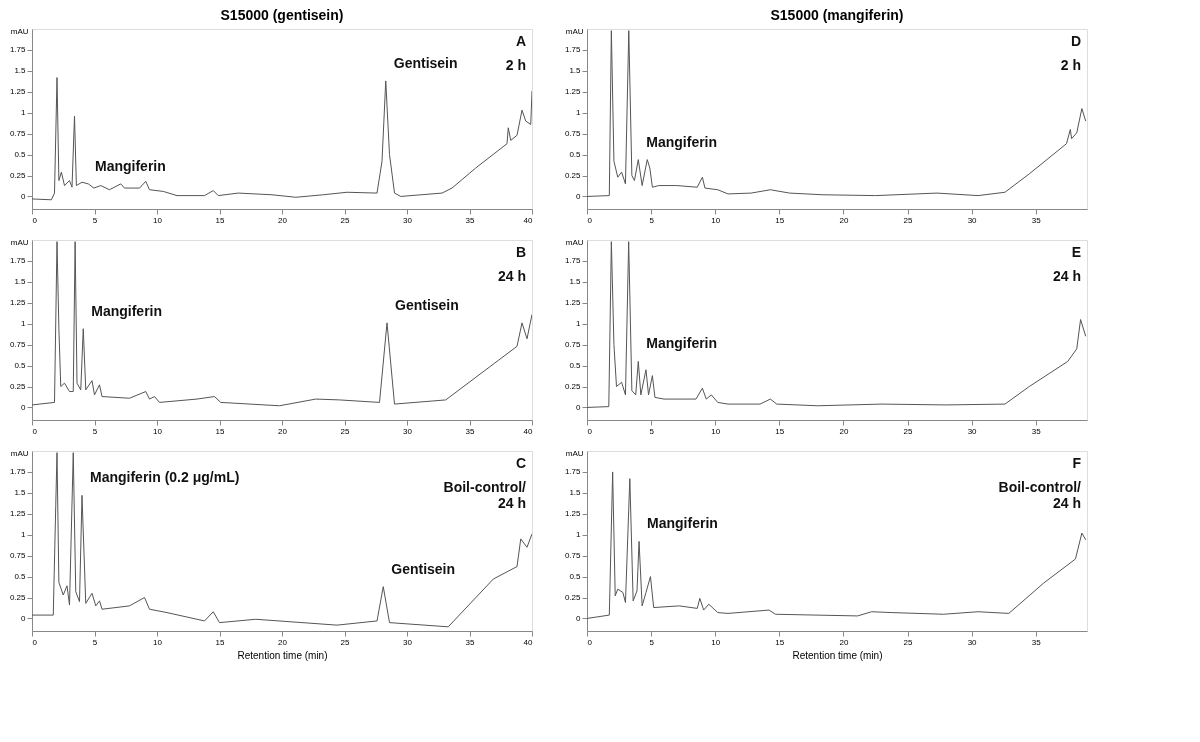  I want to click on chart-title: S15000 (gentisein), so click(282, 15).